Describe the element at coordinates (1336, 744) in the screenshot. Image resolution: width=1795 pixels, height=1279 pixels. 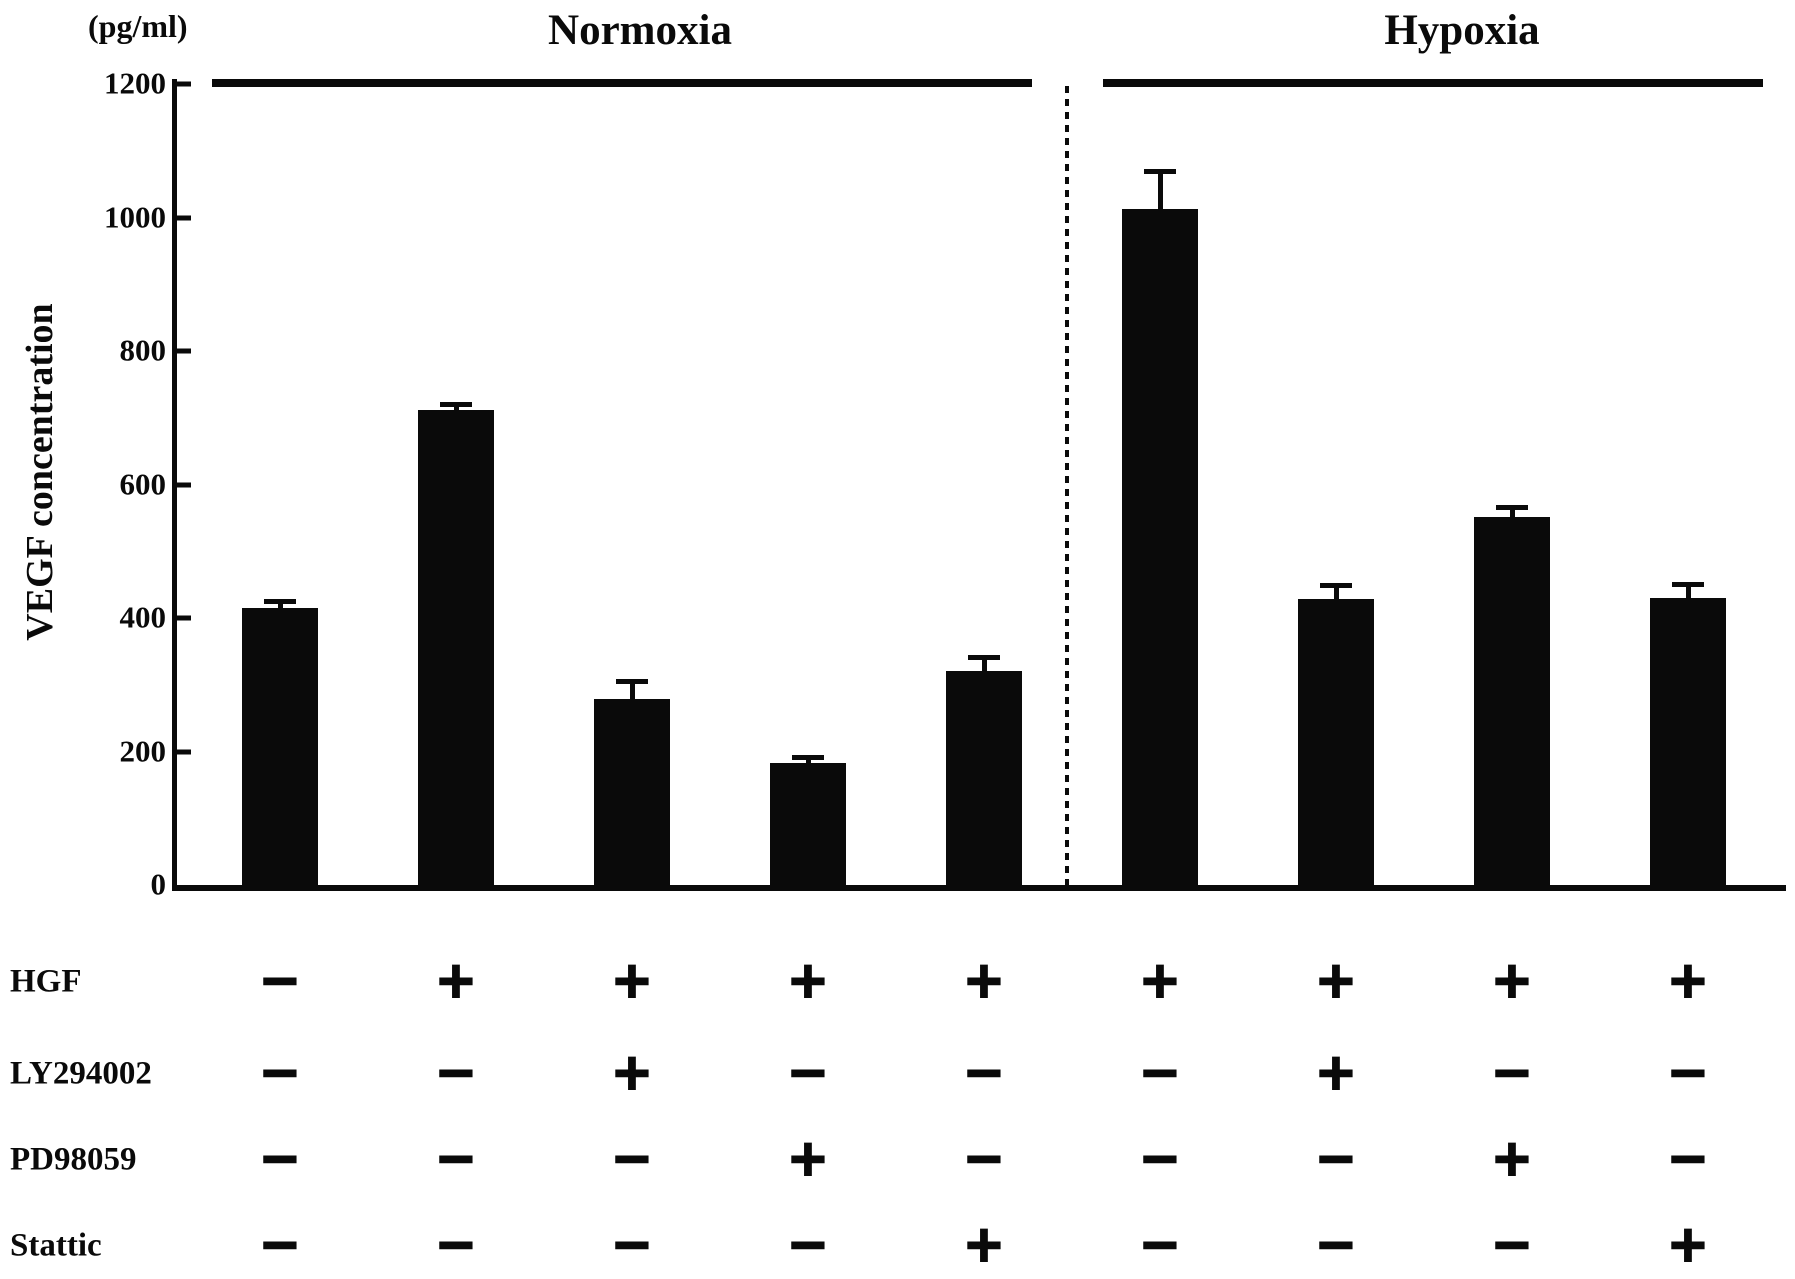
I see `bar-hypoxia-hgf-ly294002` at that location.